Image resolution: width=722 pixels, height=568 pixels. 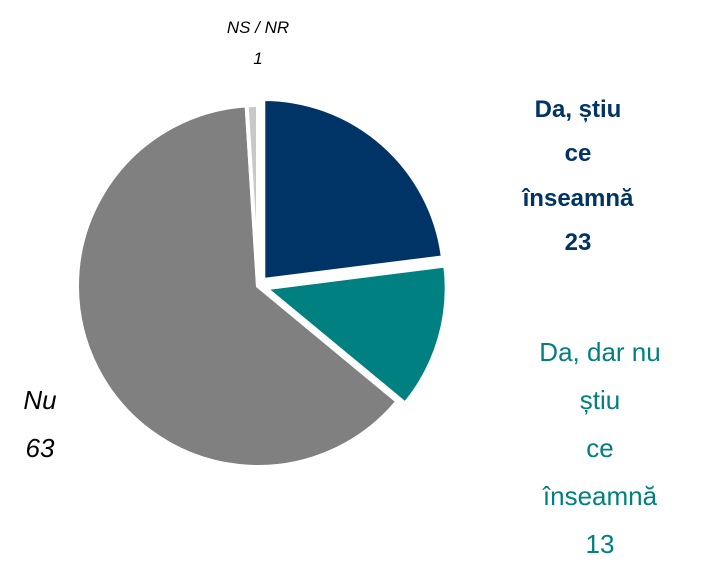 What do you see at coordinates (600, 424) in the screenshot?
I see `category-label: Da, dar nu știu ce înseamnă` at bounding box center [600, 424].